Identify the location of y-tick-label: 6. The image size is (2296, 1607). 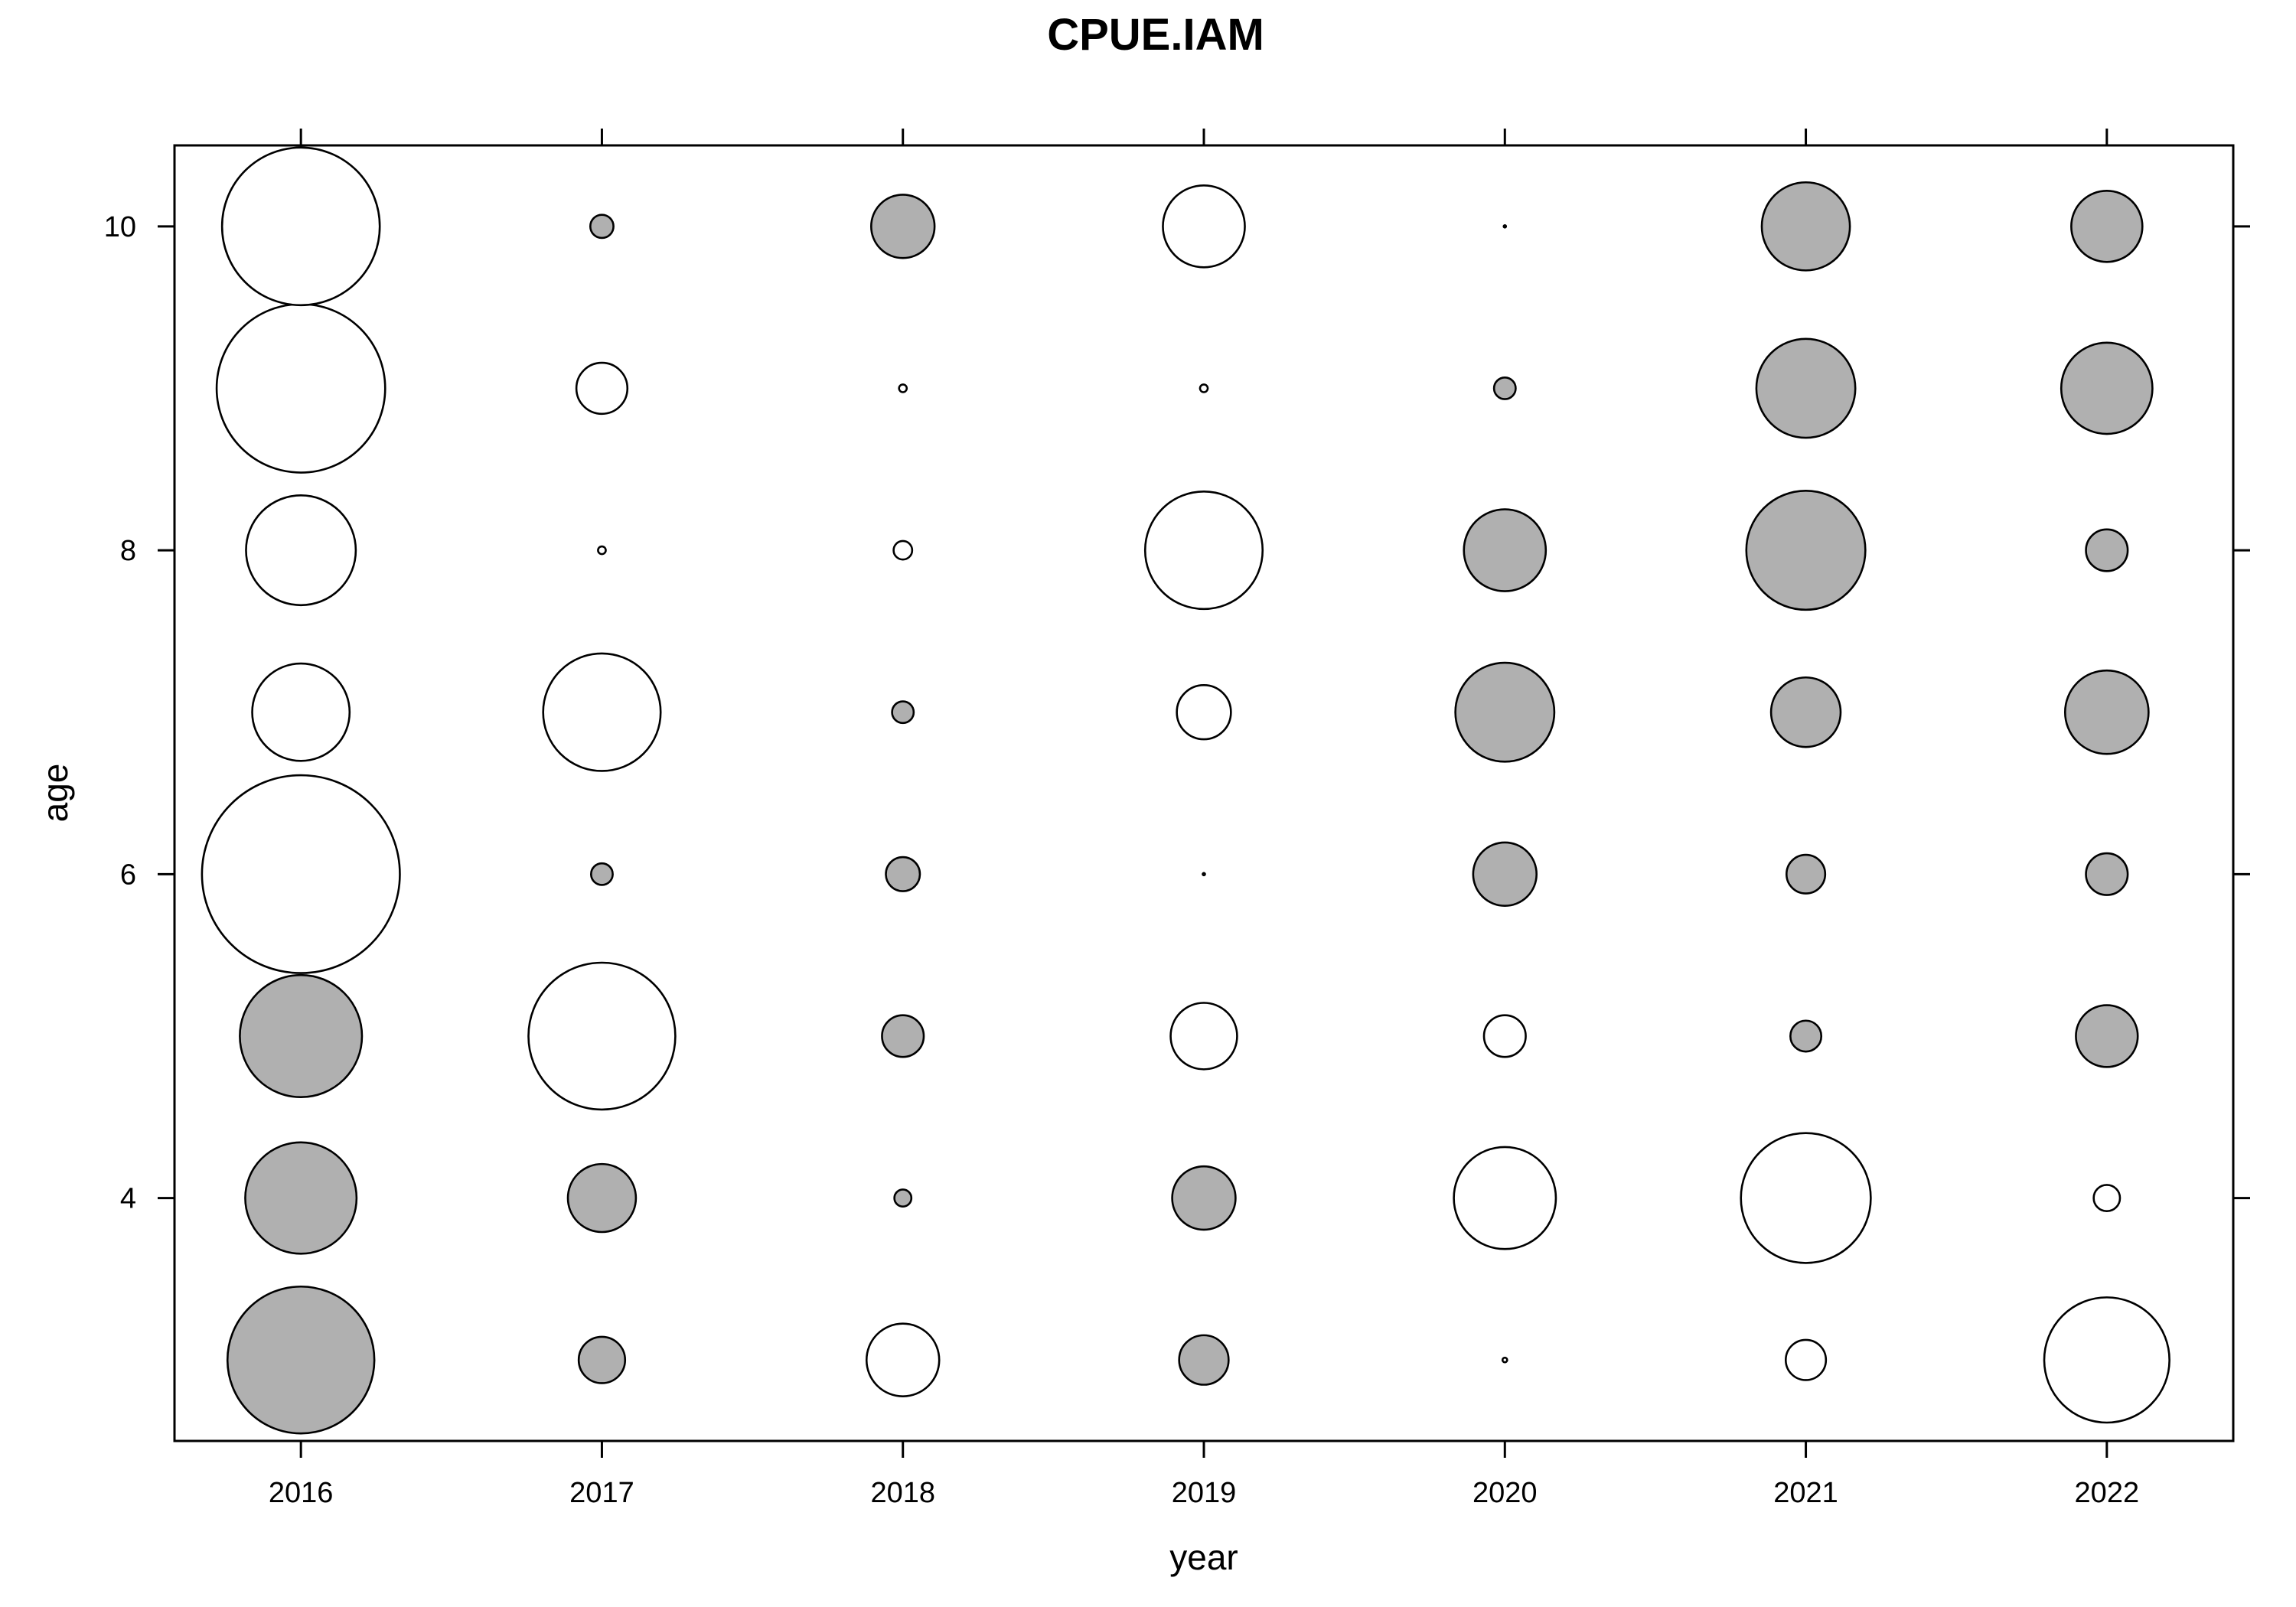
(128, 875).